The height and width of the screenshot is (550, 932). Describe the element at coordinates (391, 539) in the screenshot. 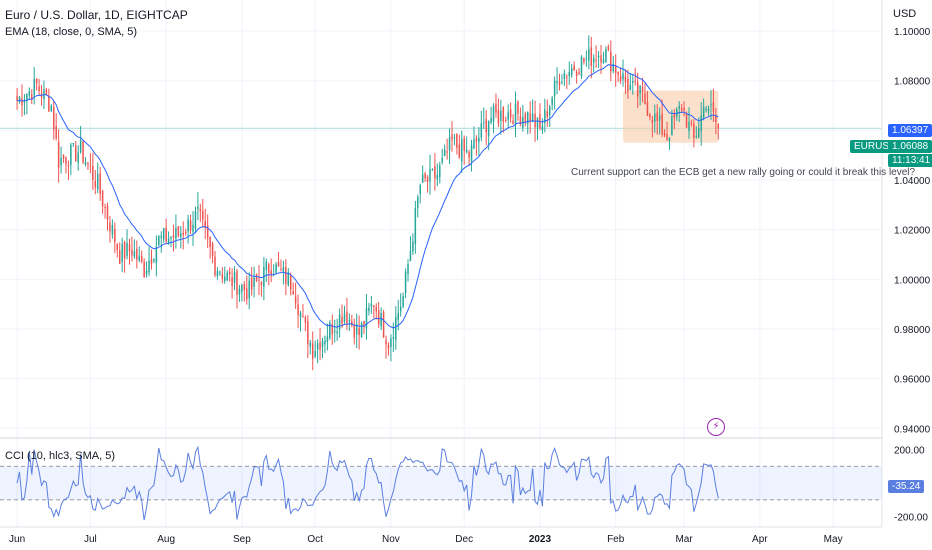

I see `x-tick-label: Nov` at that location.